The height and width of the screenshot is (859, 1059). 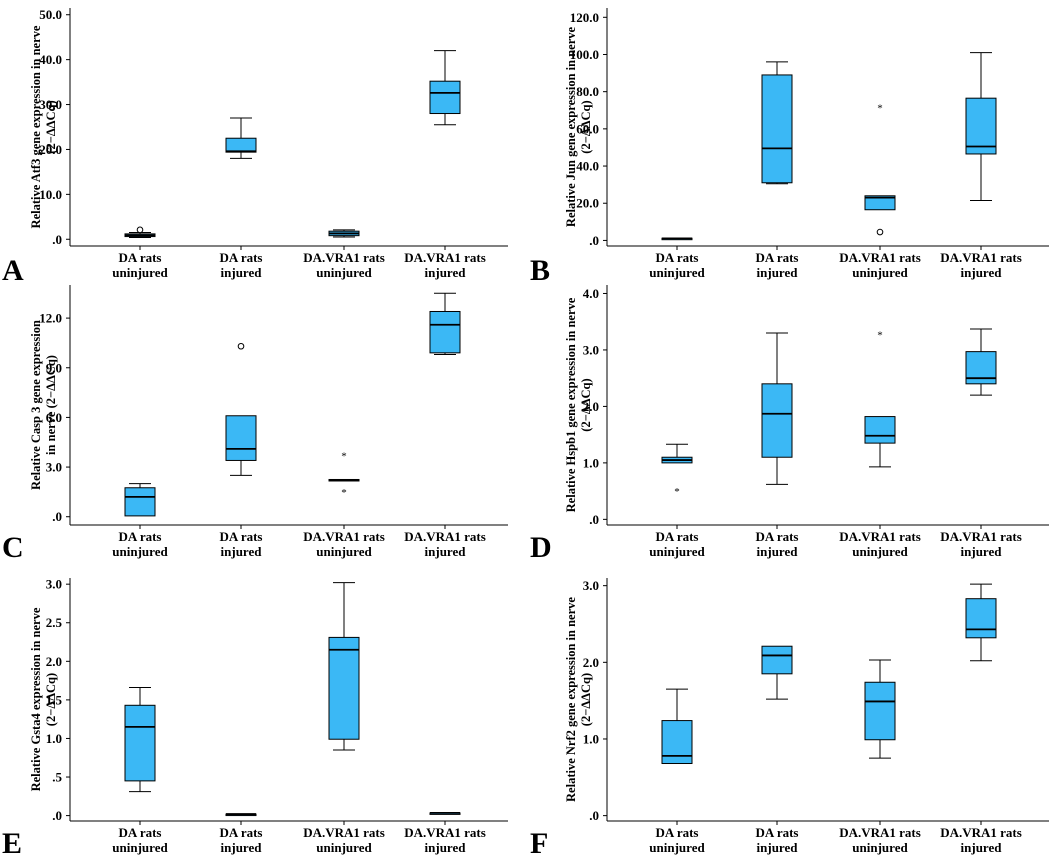 What do you see at coordinates (36, 126) in the screenshot?
I see `y-axis-label-line: Relative Atf3 gene expression in nerve` at bounding box center [36, 126].